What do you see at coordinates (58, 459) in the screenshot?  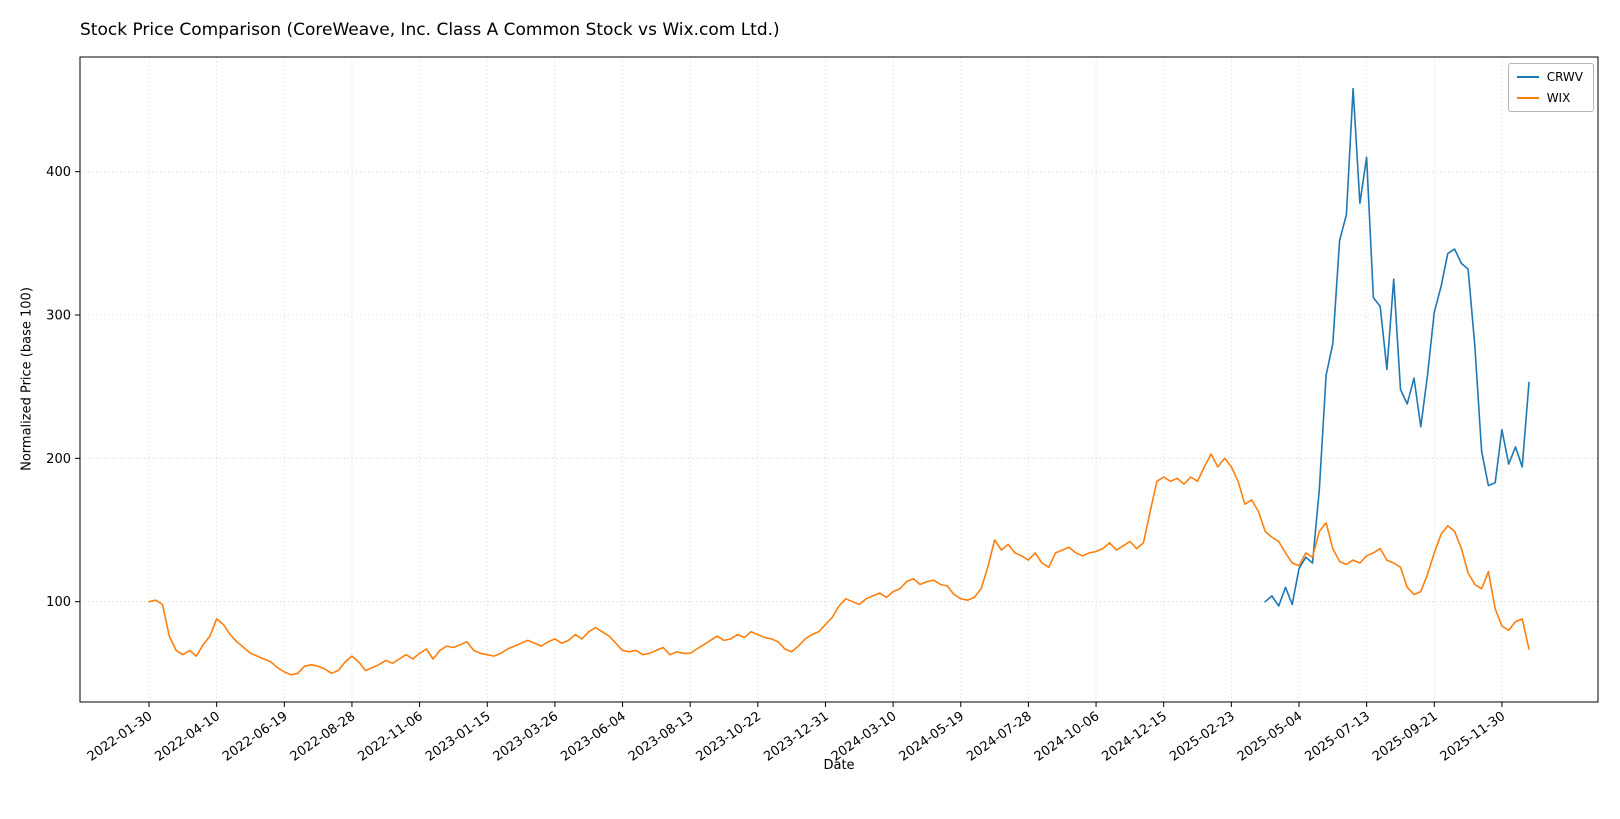 I see `y-tick-label: 200` at bounding box center [58, 459].